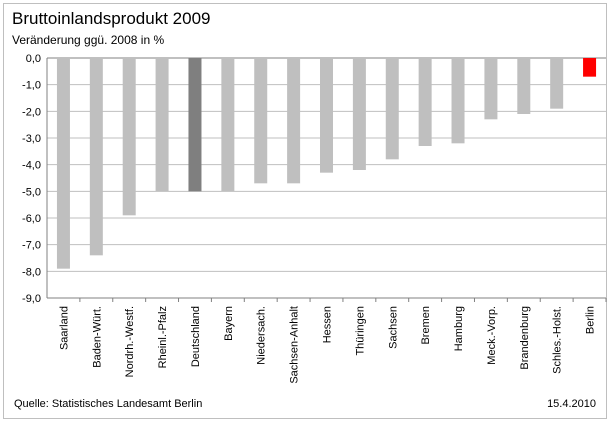 This screenshot has width=611, height=423. What do you see at coordinates (262, 335) in the screenshot?
I see `x-tick-label: Niedersach.` at bounding box center [262, 335].